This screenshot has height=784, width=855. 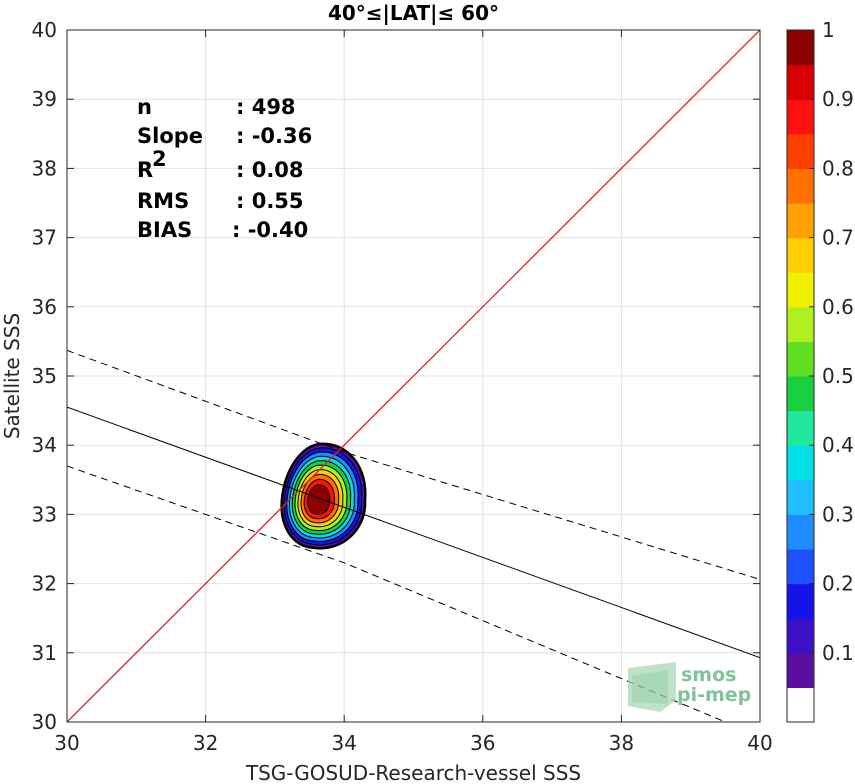 What do you see at coordinates (164, 230) in the screenshot?
I see `stat-label: BIAS` at bounding box center [164, 230].